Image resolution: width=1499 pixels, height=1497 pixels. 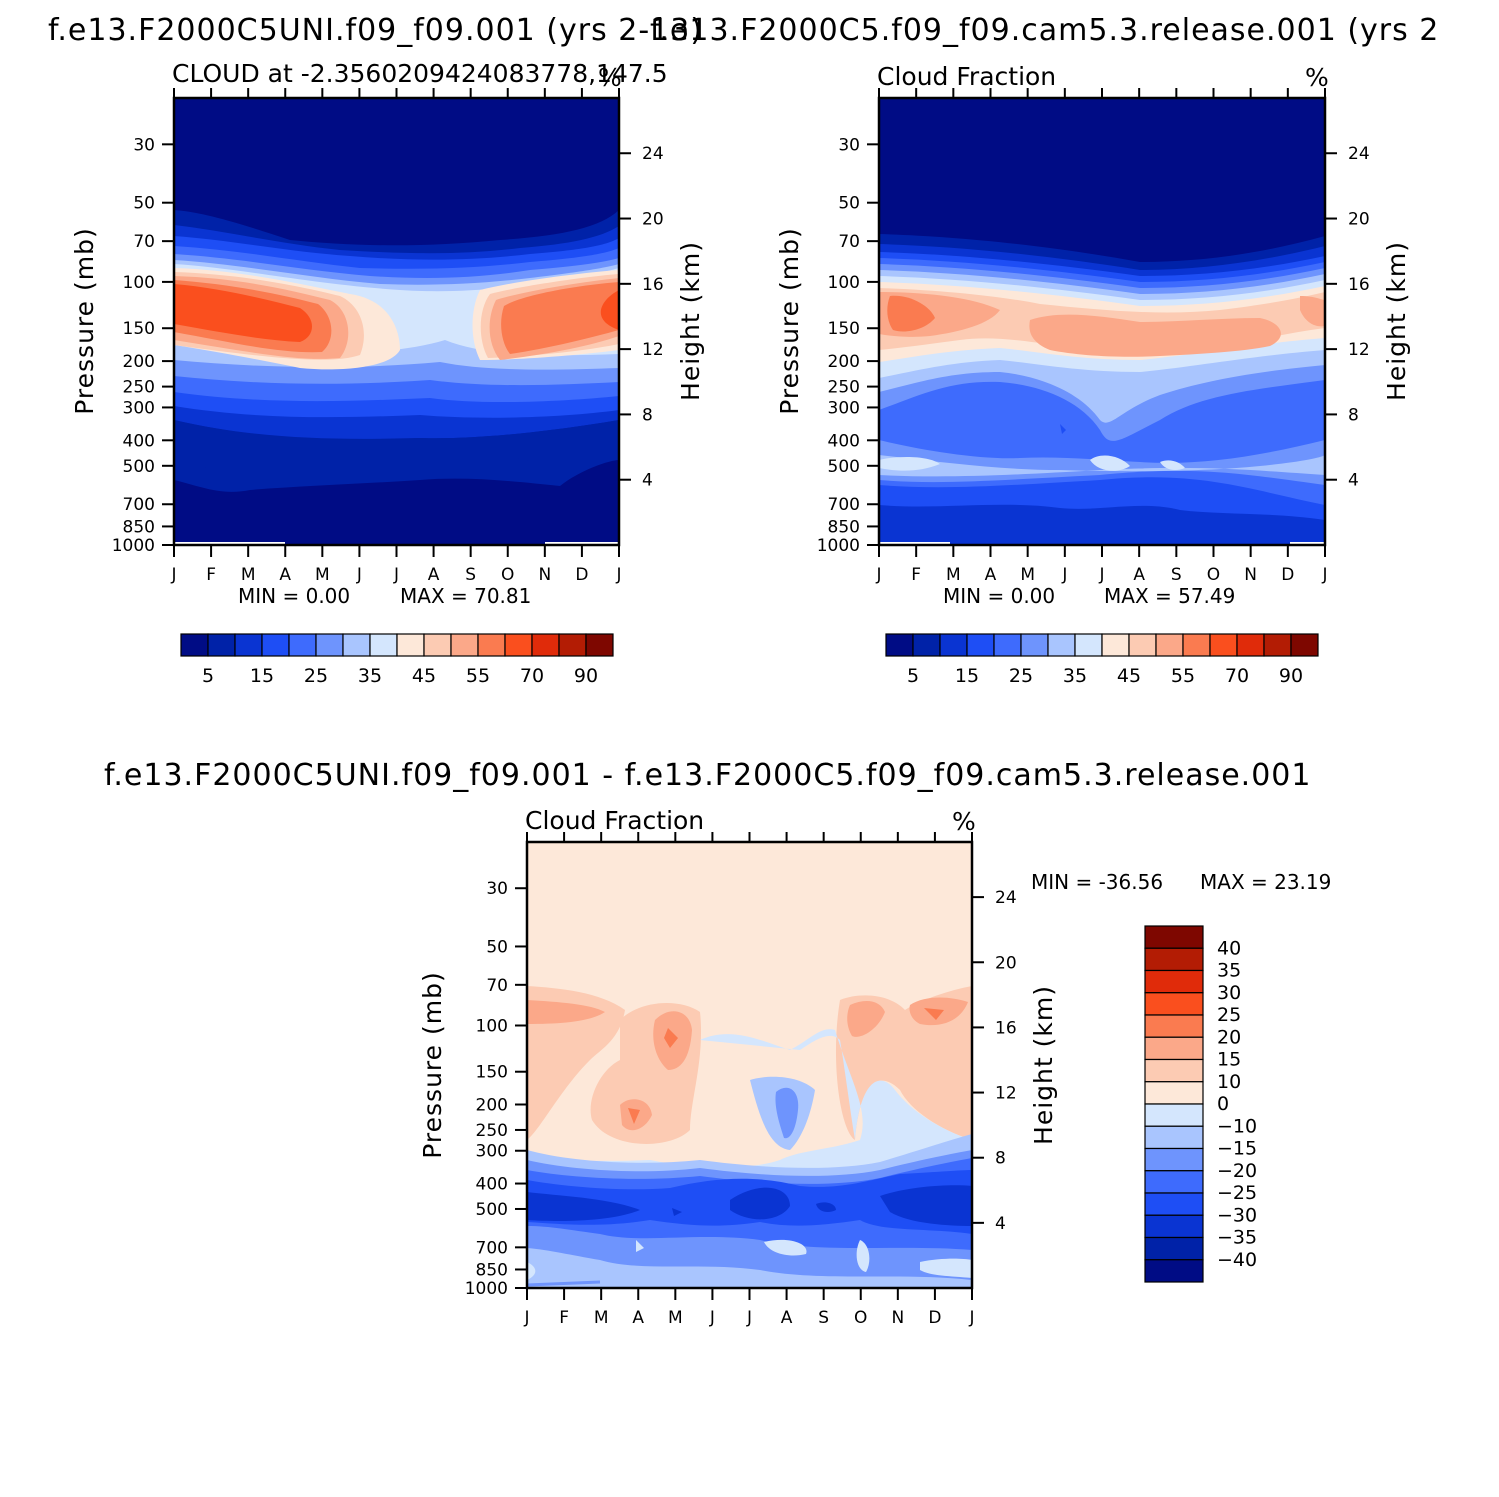 I want to click on pressure-tick-label: 500, so click(x=492, y=1210).